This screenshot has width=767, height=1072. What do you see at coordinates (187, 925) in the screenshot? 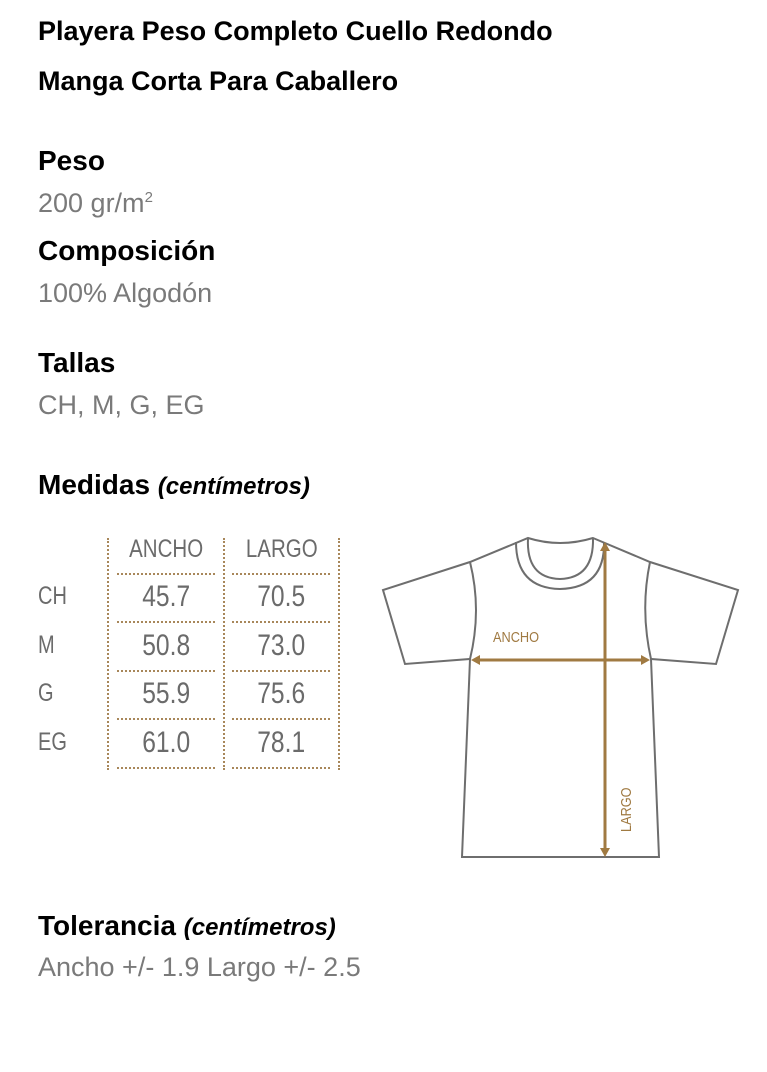
I see `tolerancia-heading: Tolerancia (centímetros)` at bounding box center [187, 925].